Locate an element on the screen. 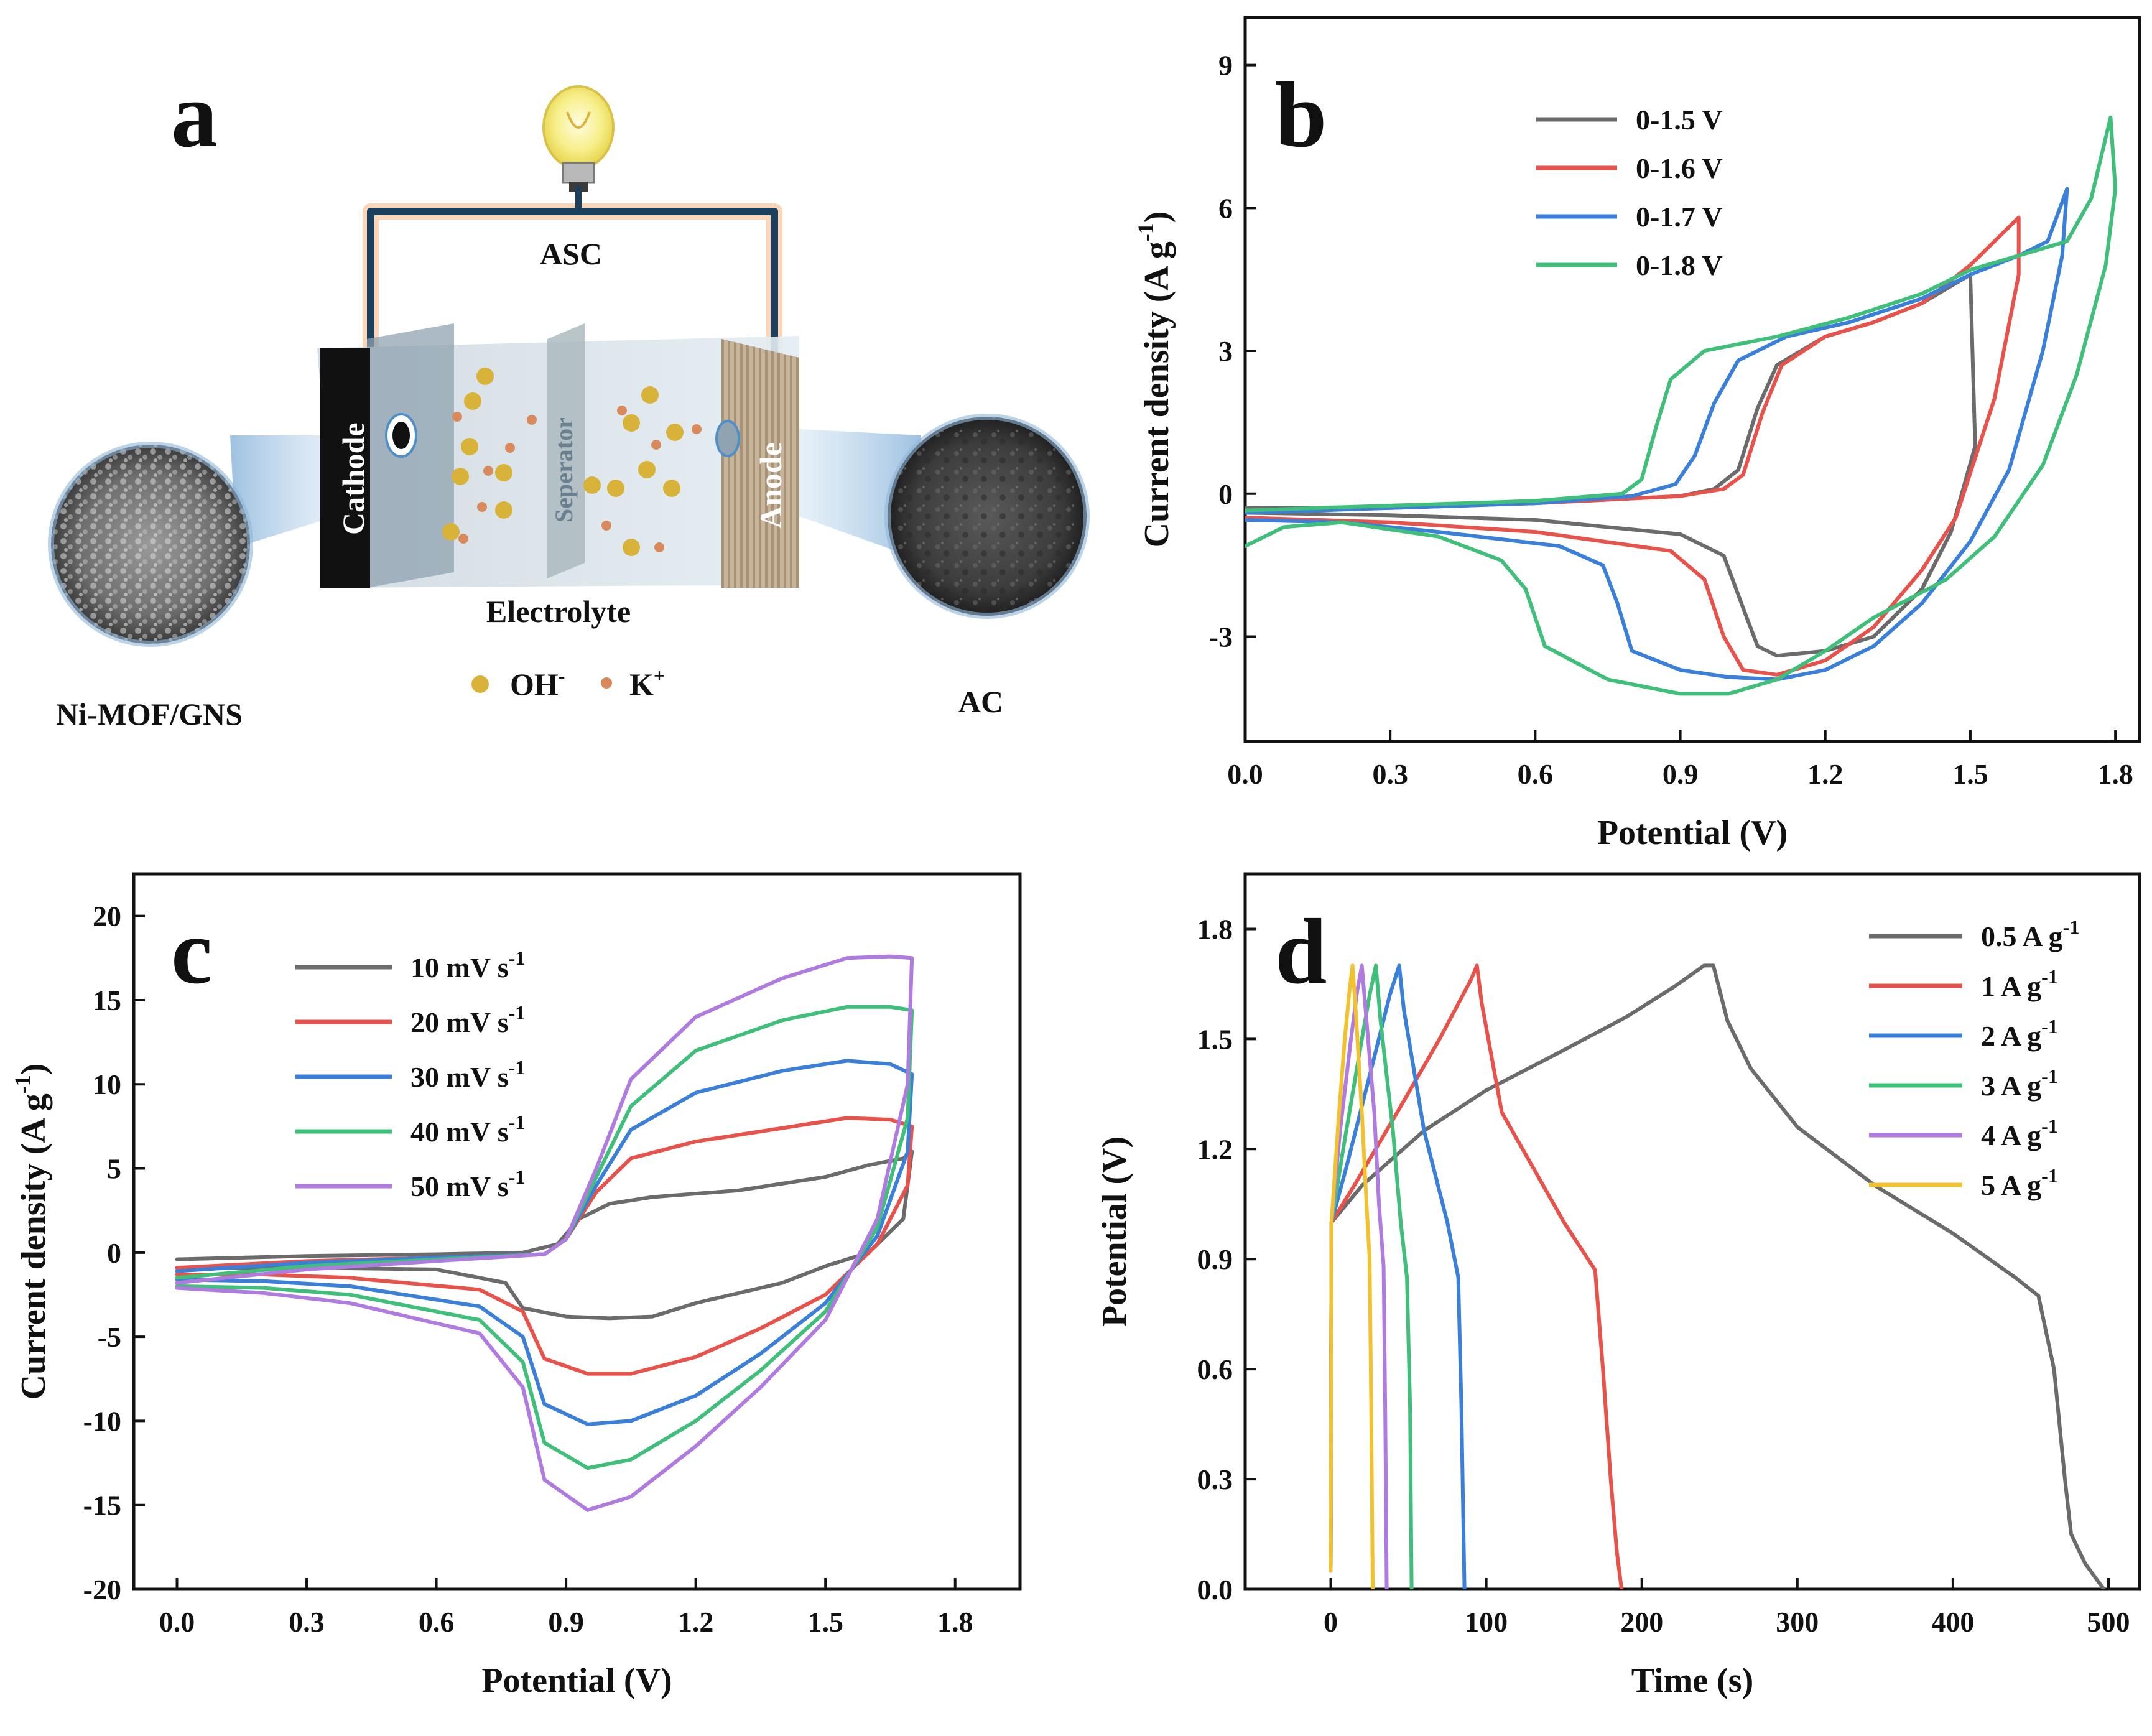  electrolyte-label: Electrolyte is located at coordinates (558, 611).